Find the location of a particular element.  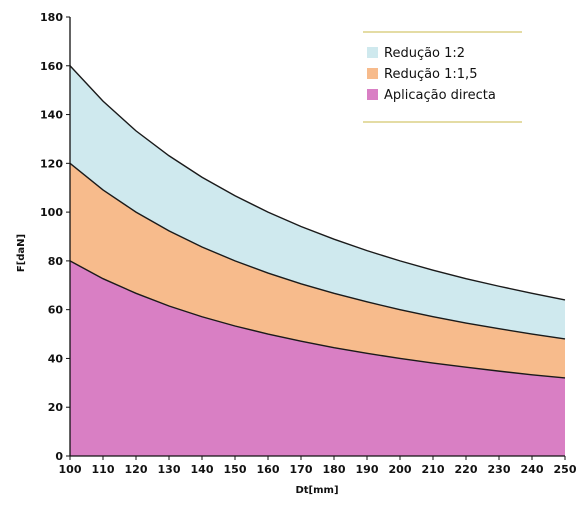

y-tick-label: 160 is located at coordinates (51, 66).